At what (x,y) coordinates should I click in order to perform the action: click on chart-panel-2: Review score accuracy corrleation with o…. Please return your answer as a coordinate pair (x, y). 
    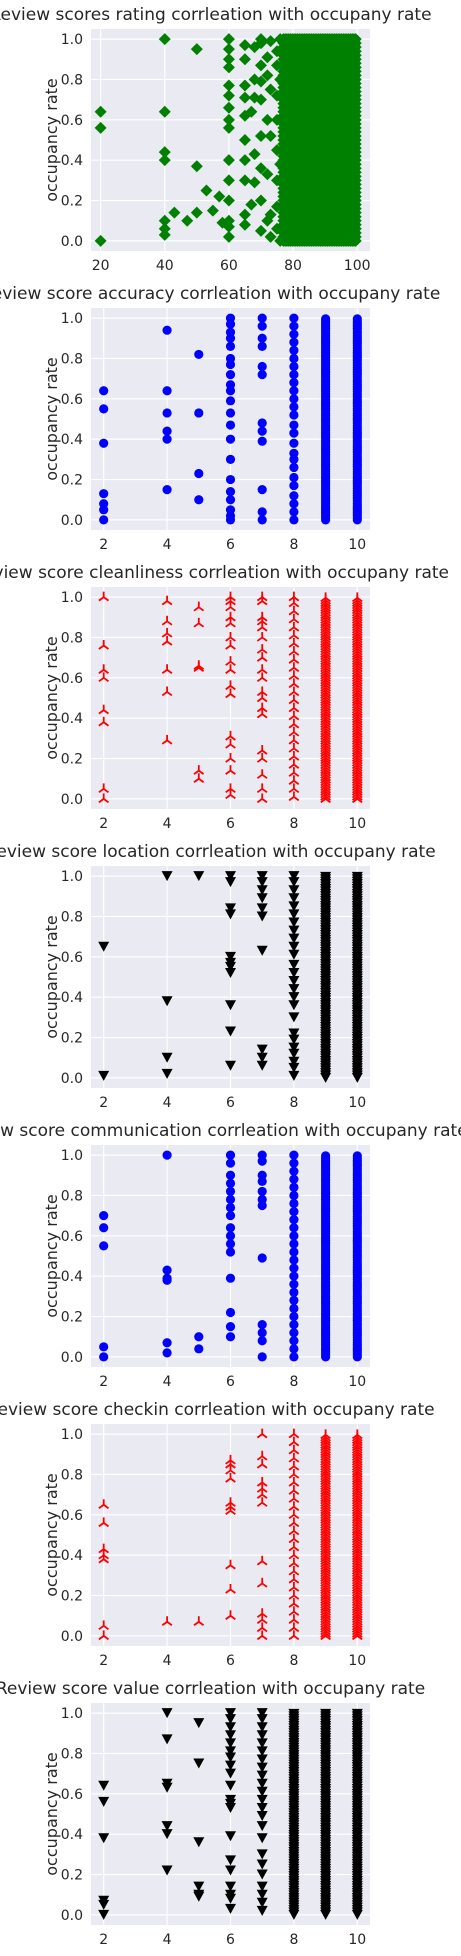
    Looking at the image, I should click on (220, 418).